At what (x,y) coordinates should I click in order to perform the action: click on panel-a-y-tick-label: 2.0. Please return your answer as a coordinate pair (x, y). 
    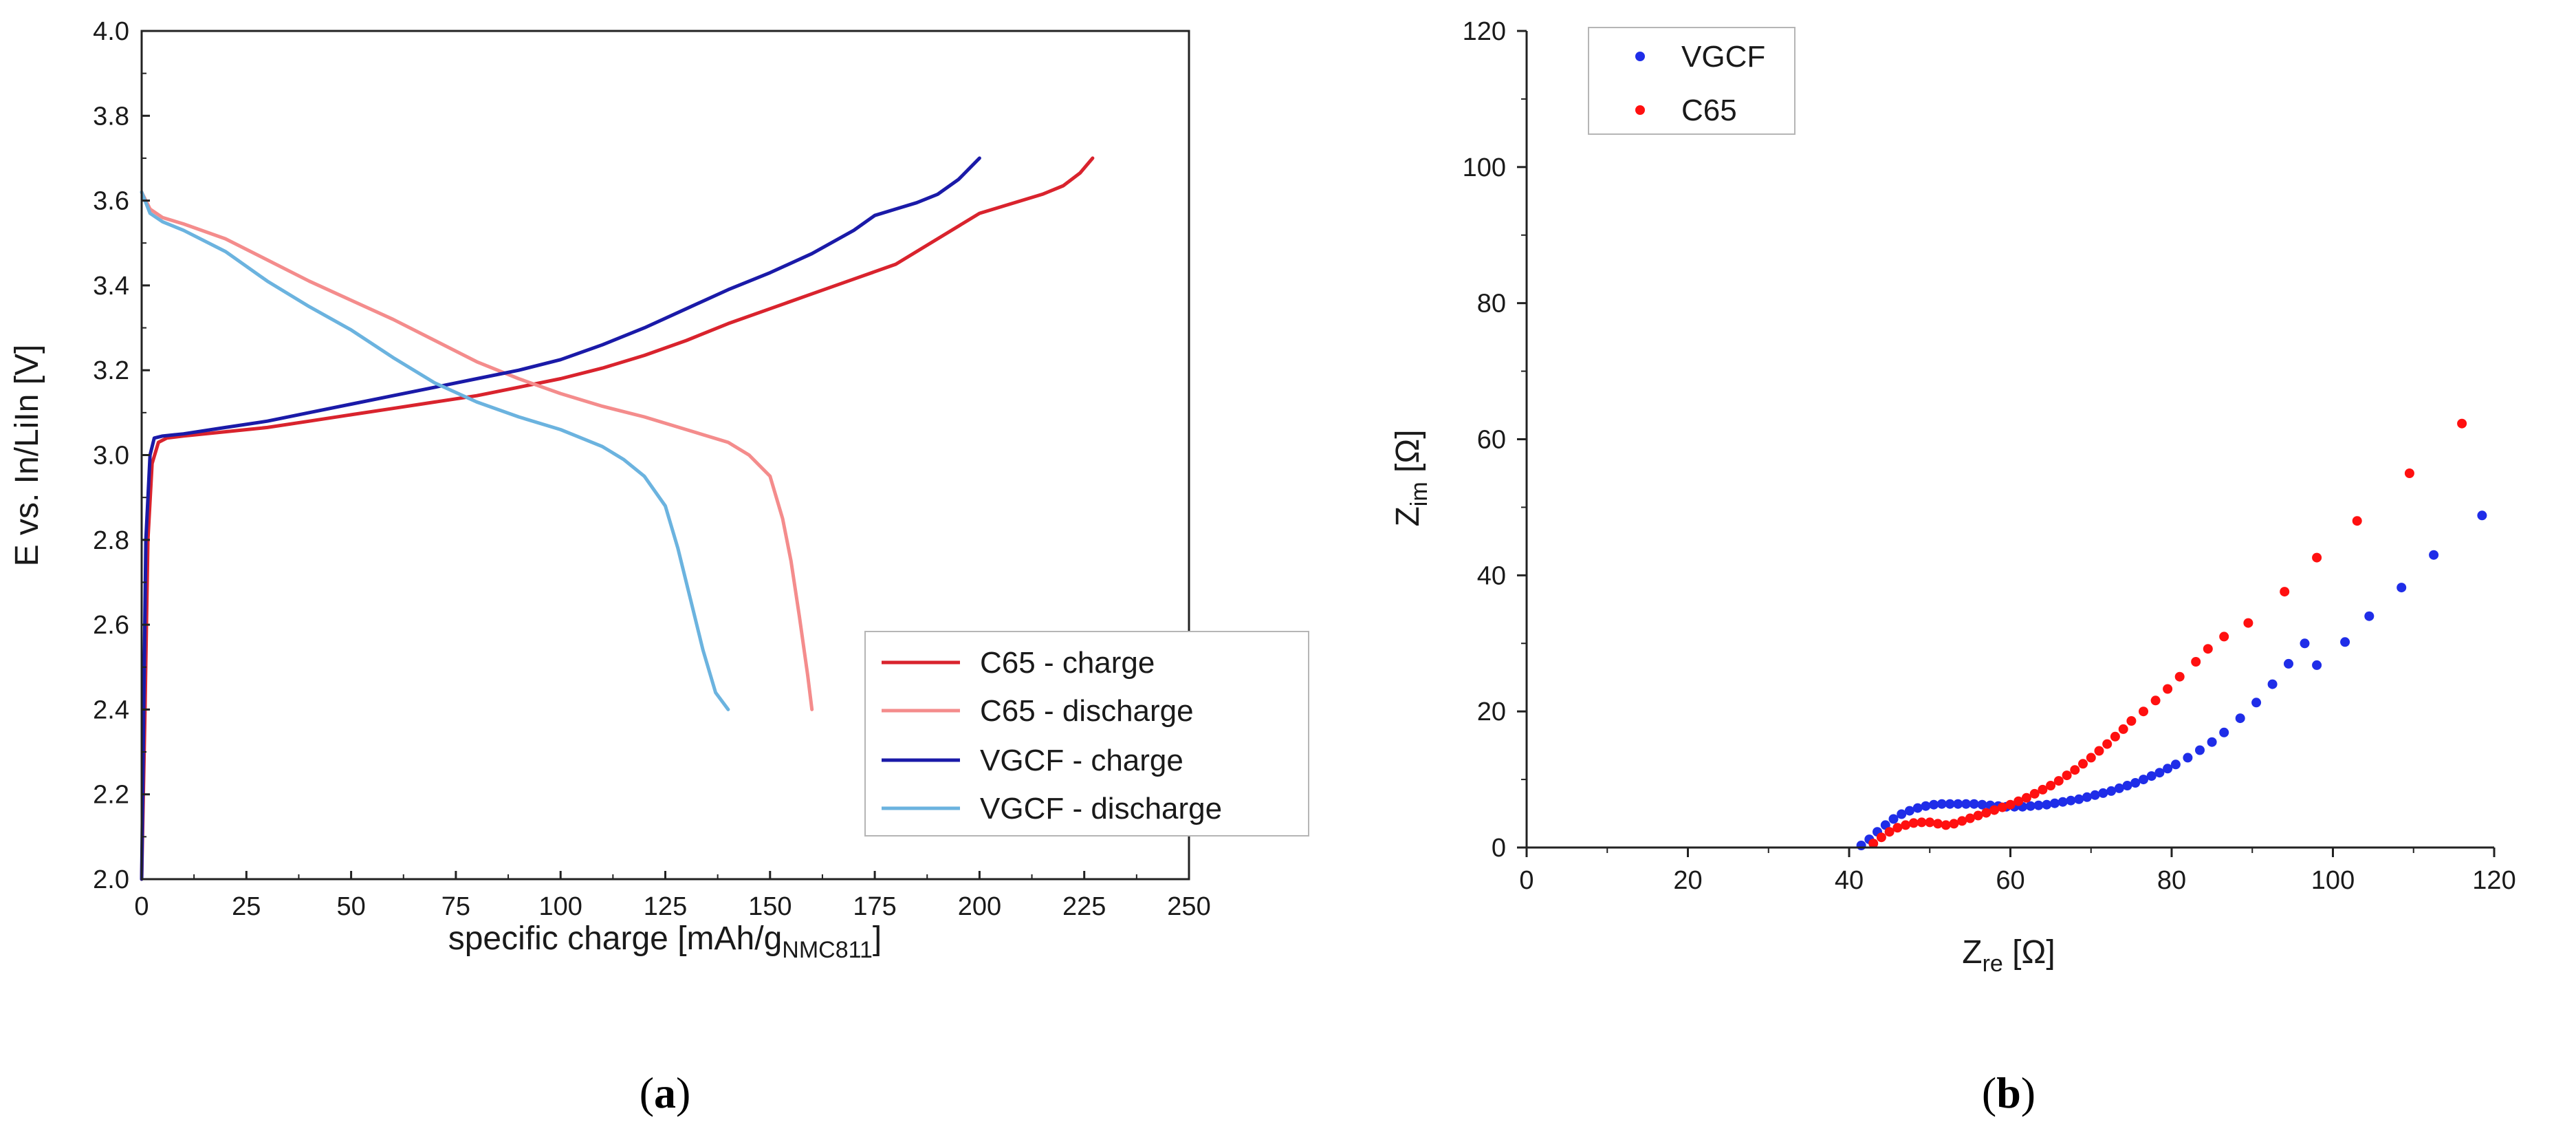
    Looking at the image, I should click on (111, 879).